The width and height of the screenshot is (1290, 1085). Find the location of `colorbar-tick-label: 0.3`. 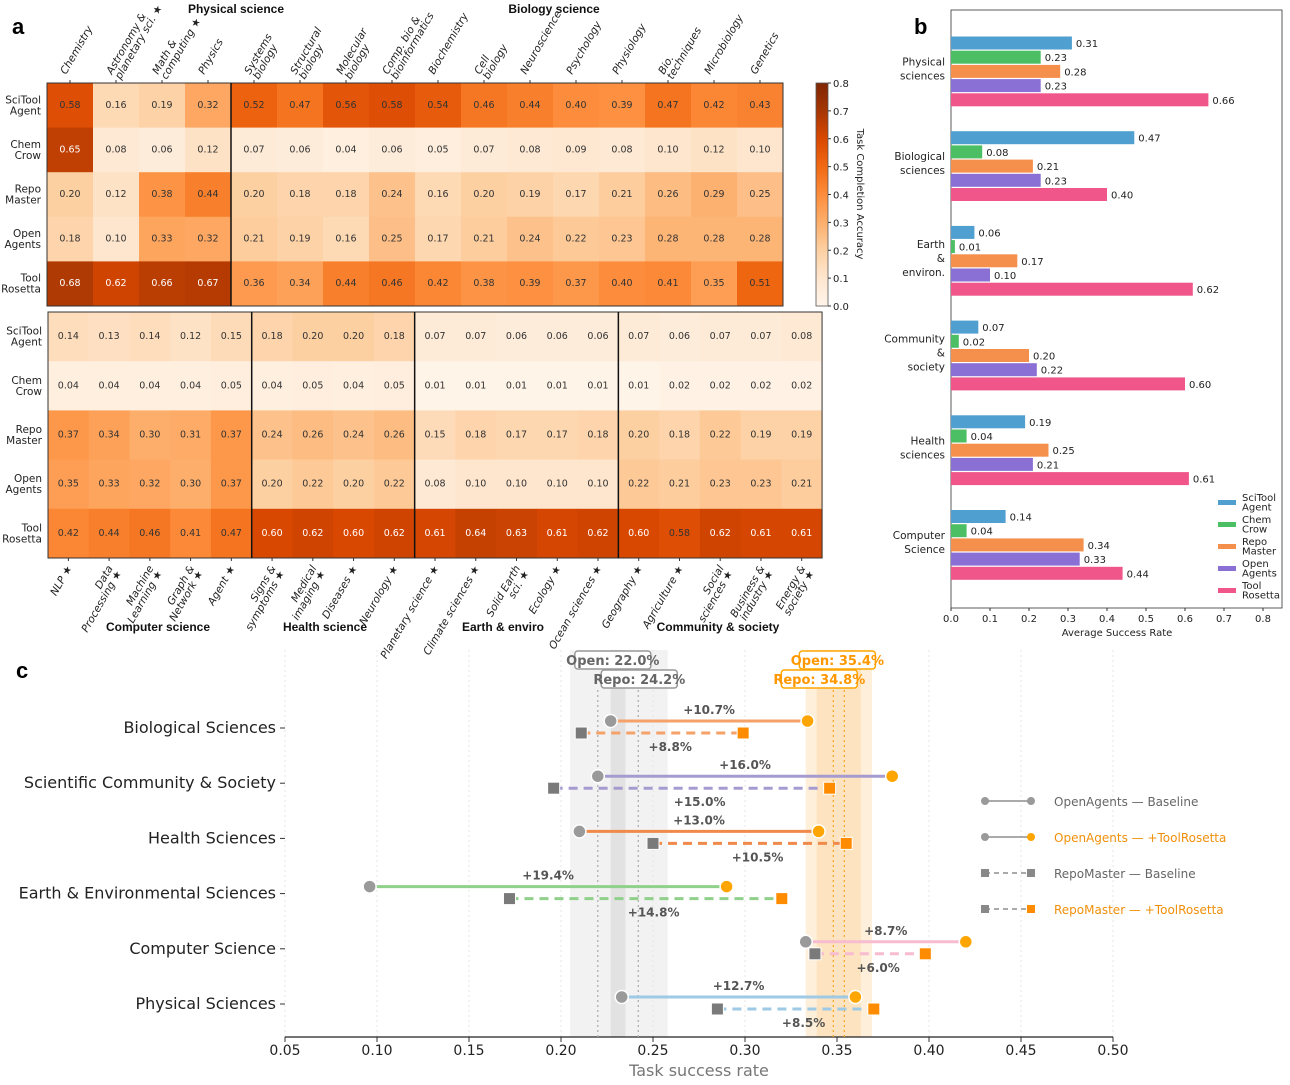

colorbar-tick-label: 0.3 is located at coordinates (841, 223).